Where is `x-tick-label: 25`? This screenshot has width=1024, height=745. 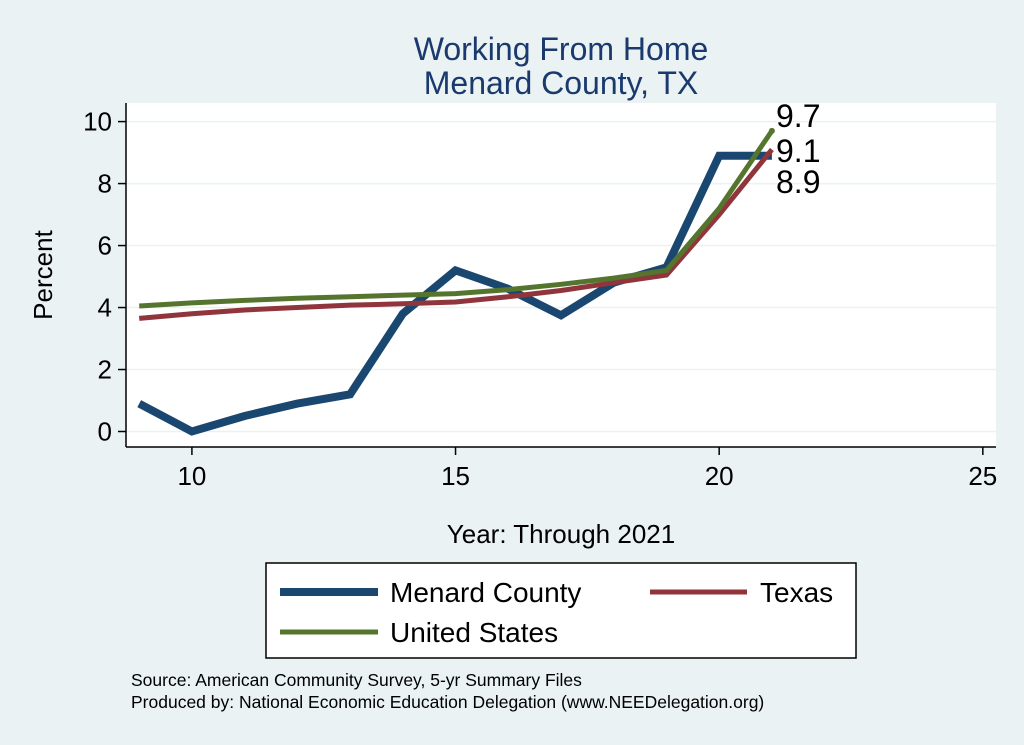 x-tick-label: 25 is located at coordinates (982, 476).